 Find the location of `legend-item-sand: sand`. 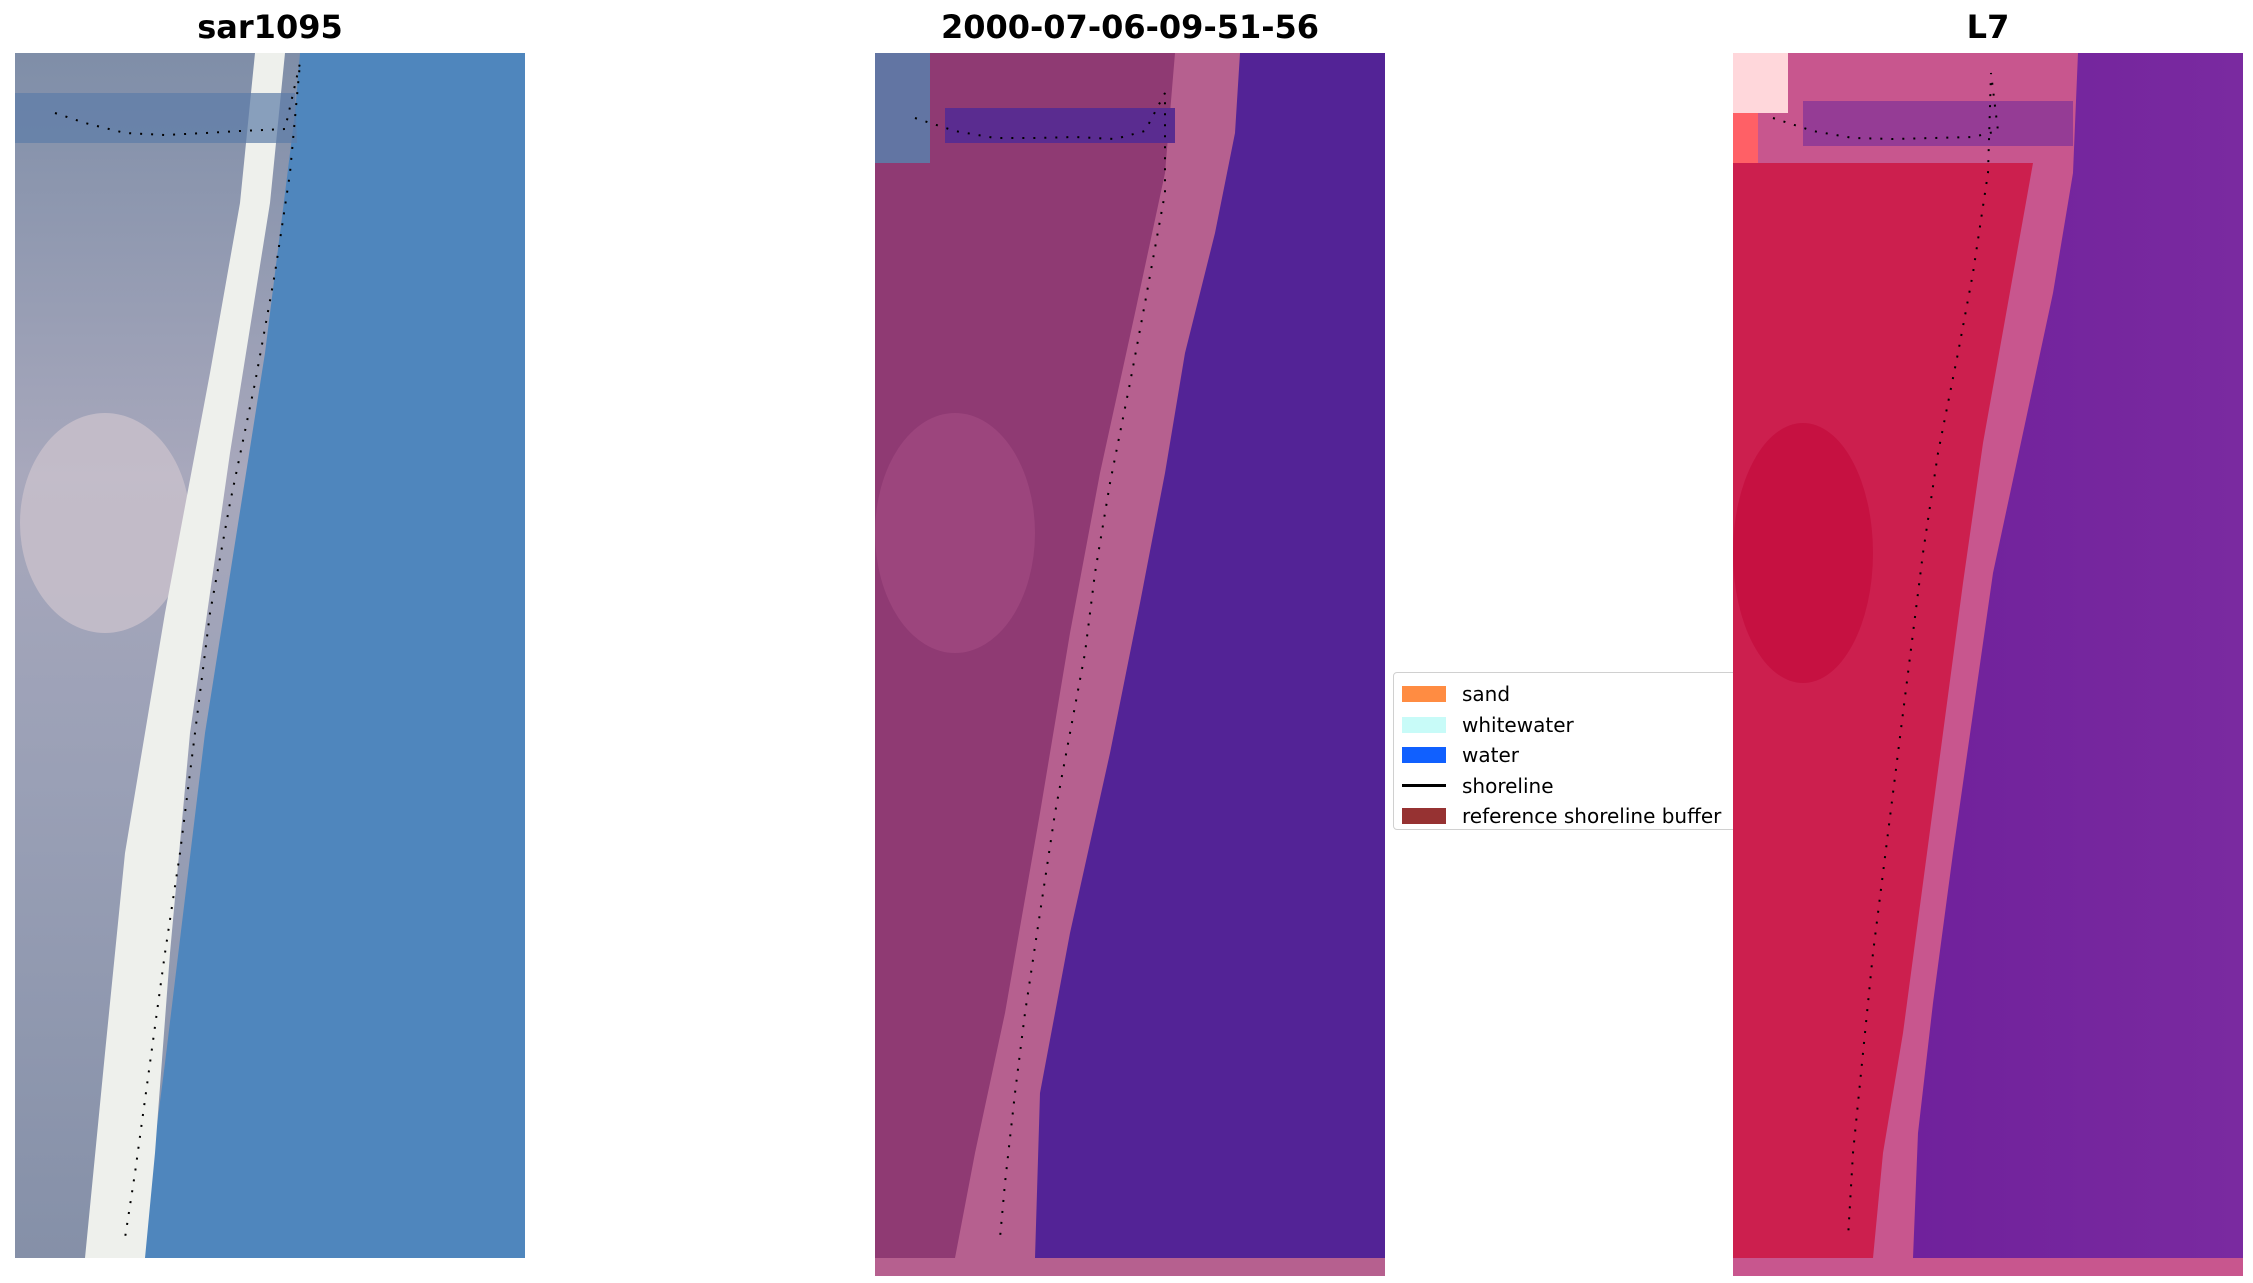

legend-item-sand: sand is located at coordinates (1565, 694).